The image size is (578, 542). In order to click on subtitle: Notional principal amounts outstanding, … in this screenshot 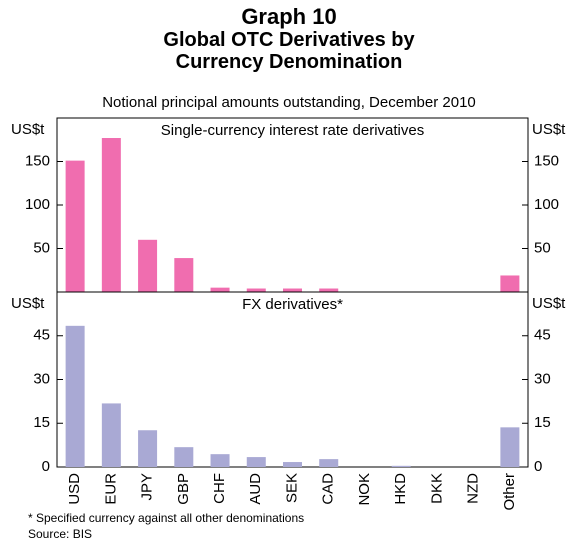, I will do `click(289, 102)`.